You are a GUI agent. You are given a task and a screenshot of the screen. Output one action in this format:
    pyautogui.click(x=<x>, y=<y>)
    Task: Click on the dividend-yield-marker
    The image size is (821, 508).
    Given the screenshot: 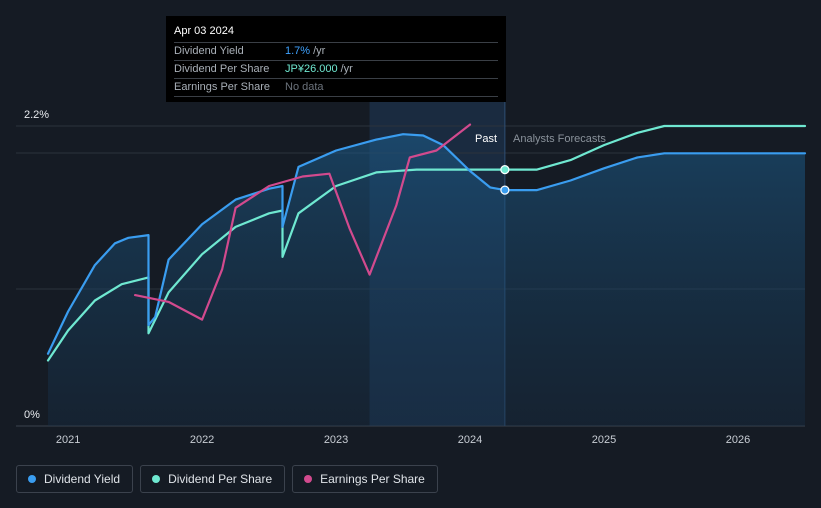 What is the action you would take?
    pyautogui.click(x=505, y=190)
    